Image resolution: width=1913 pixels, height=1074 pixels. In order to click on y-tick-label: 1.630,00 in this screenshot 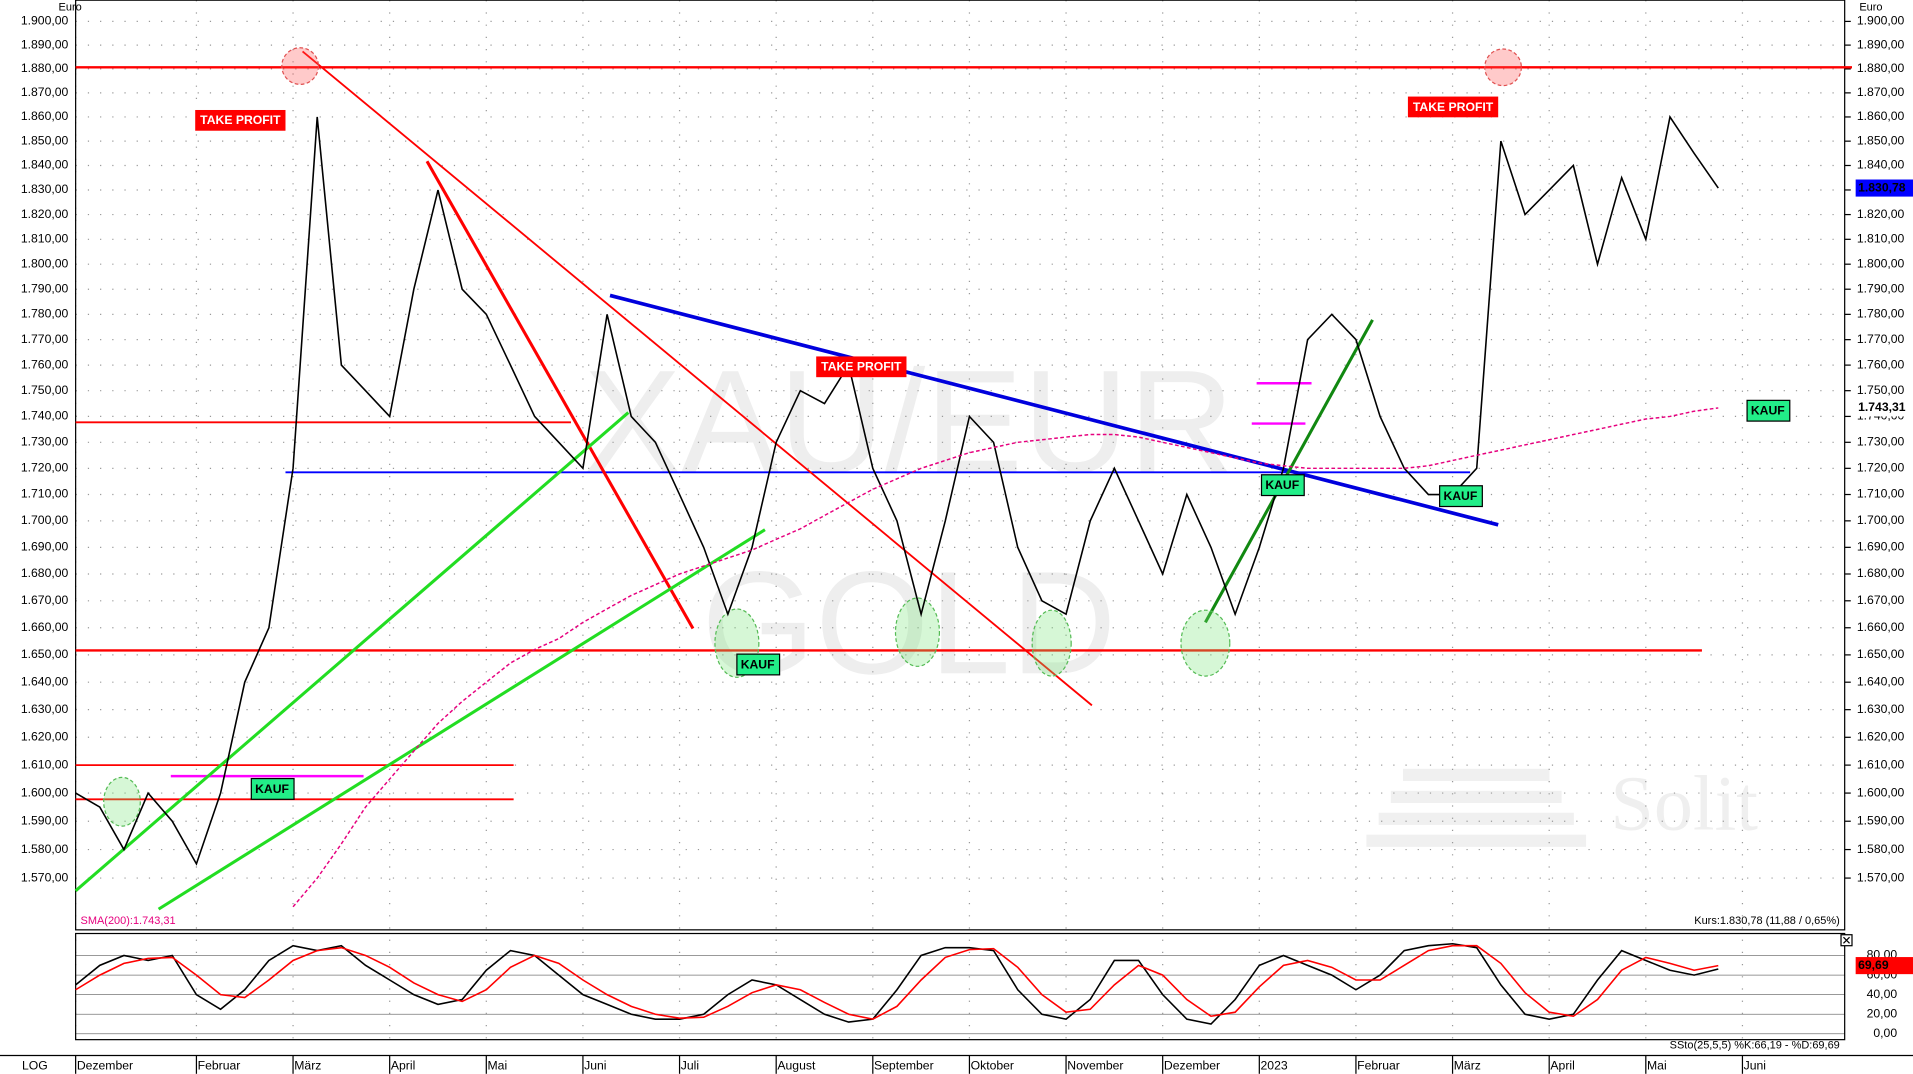, I will do `click(1881, 709)`.